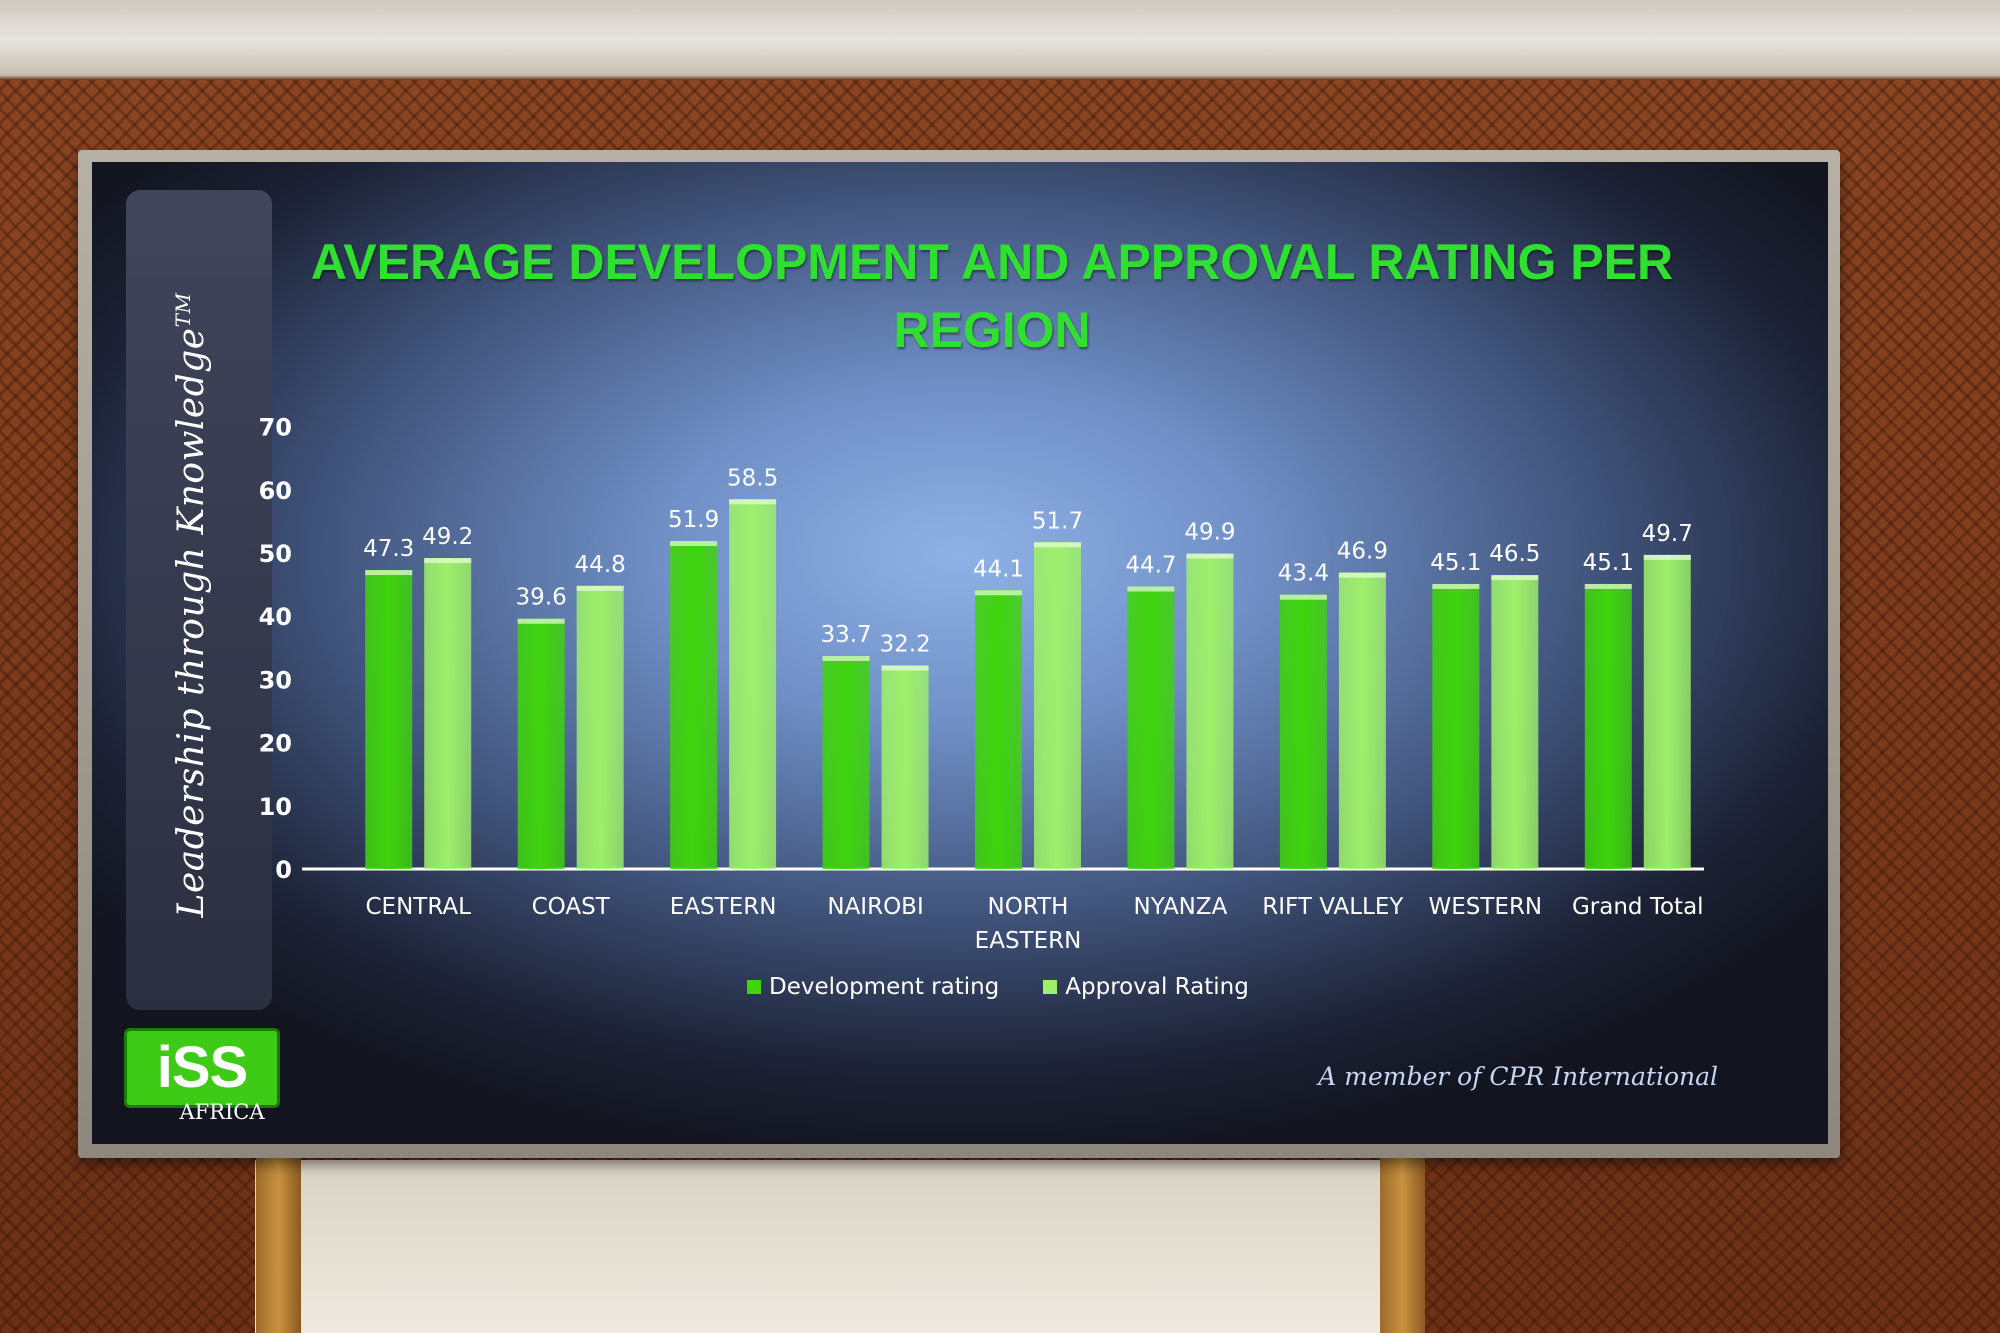 The width and height of the screenshot is (2000, 1333). I want to click on chart-legend: Development rating Approval Rating, so click(998, 987).